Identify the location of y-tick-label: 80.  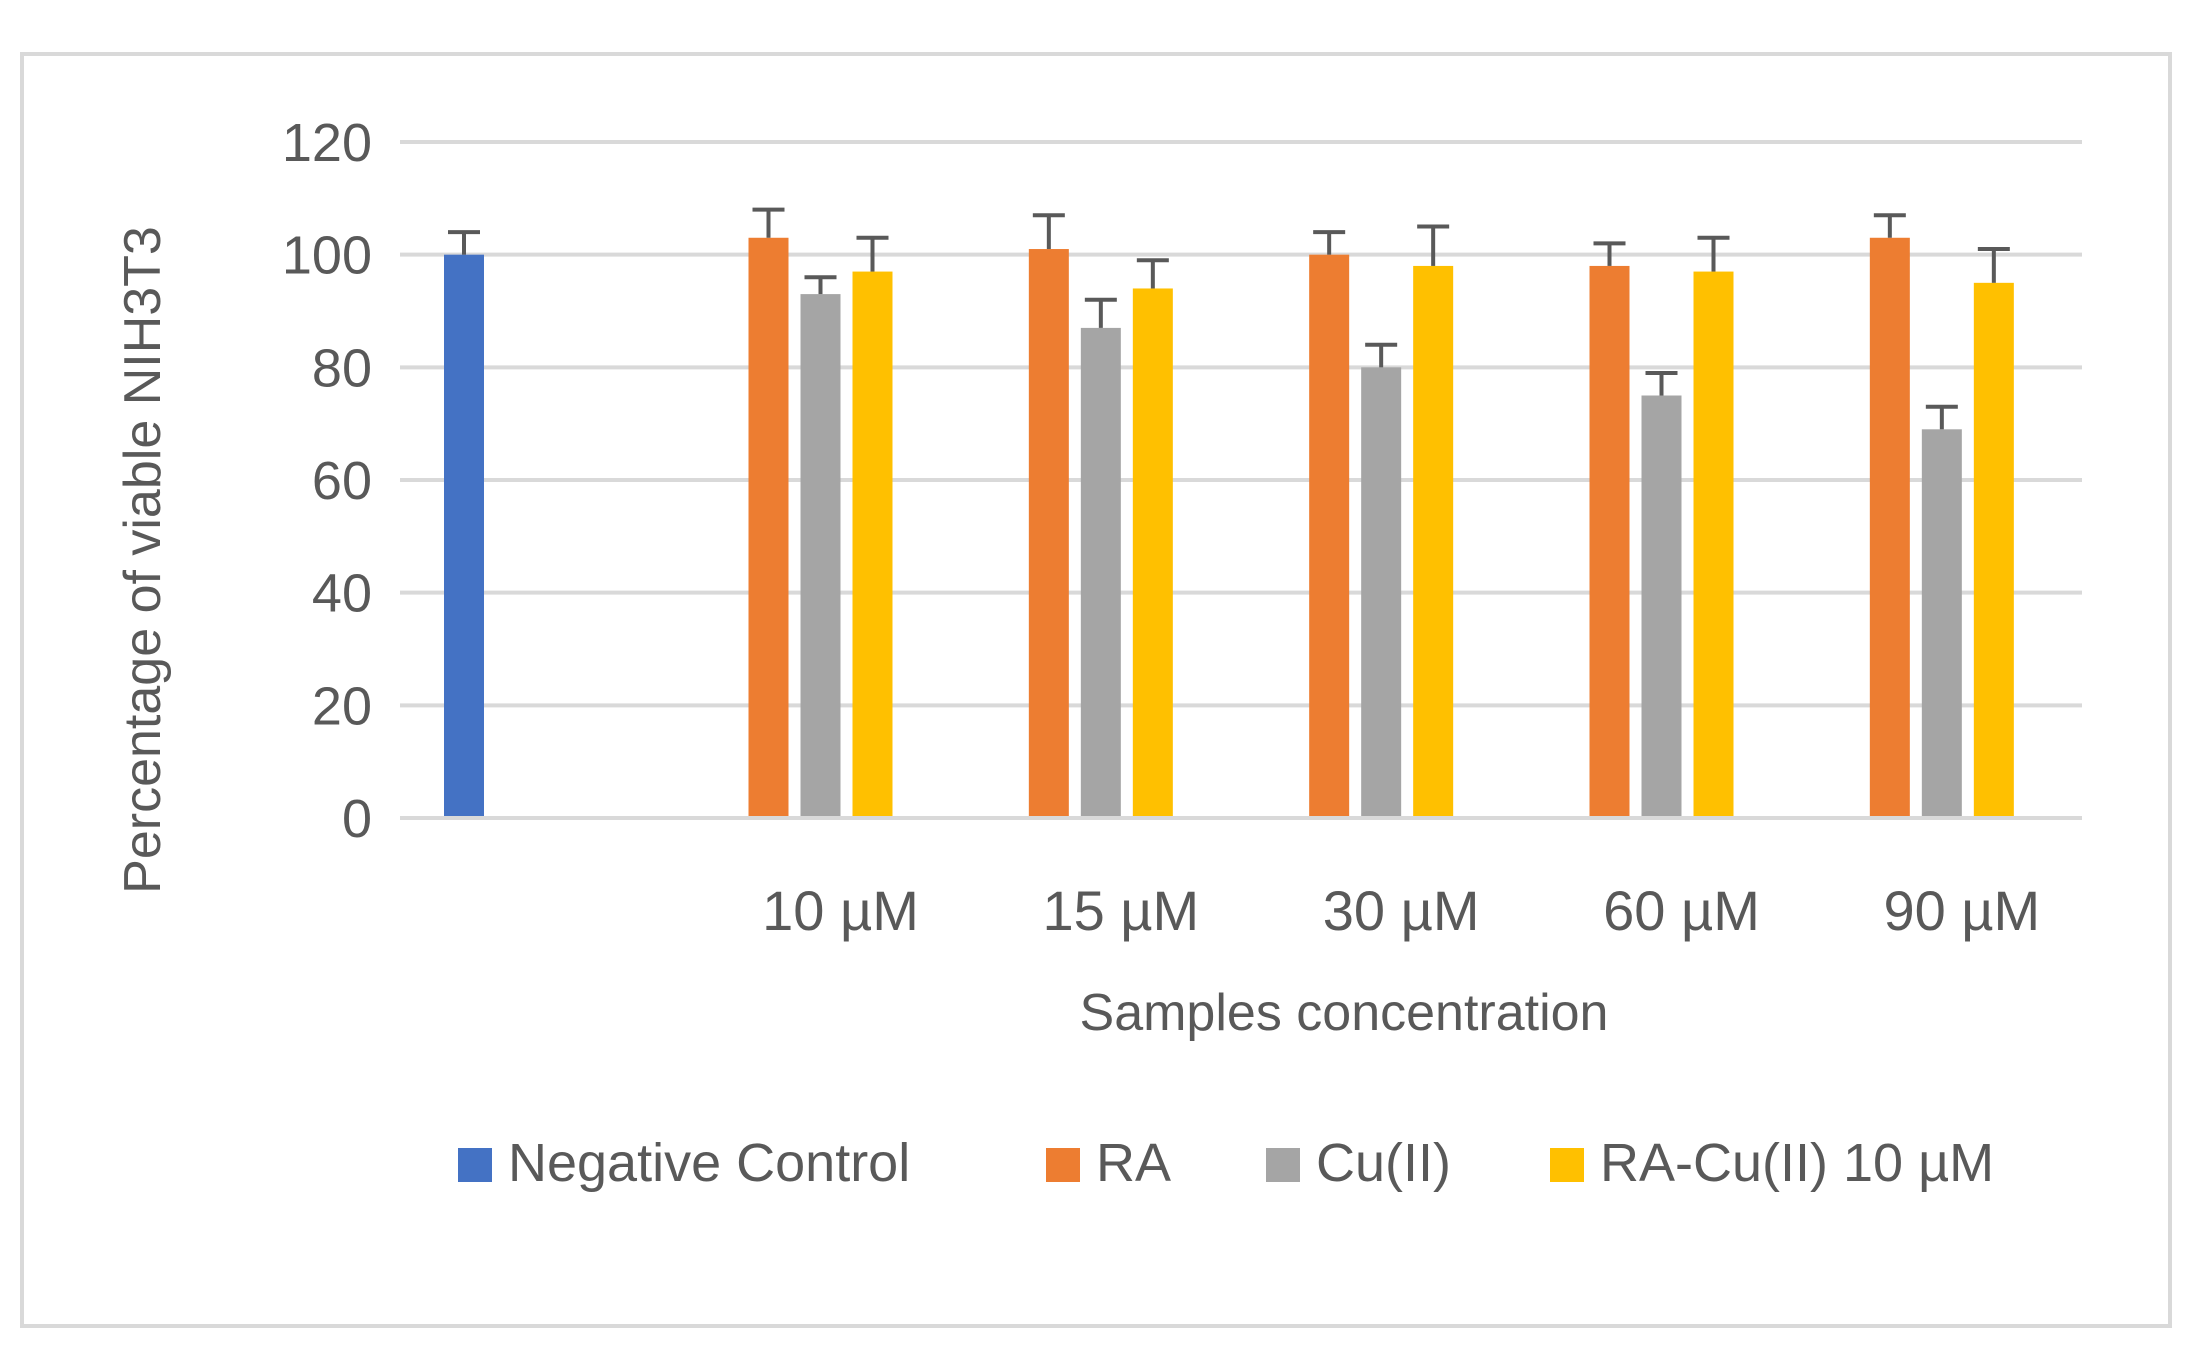
(342, 368).